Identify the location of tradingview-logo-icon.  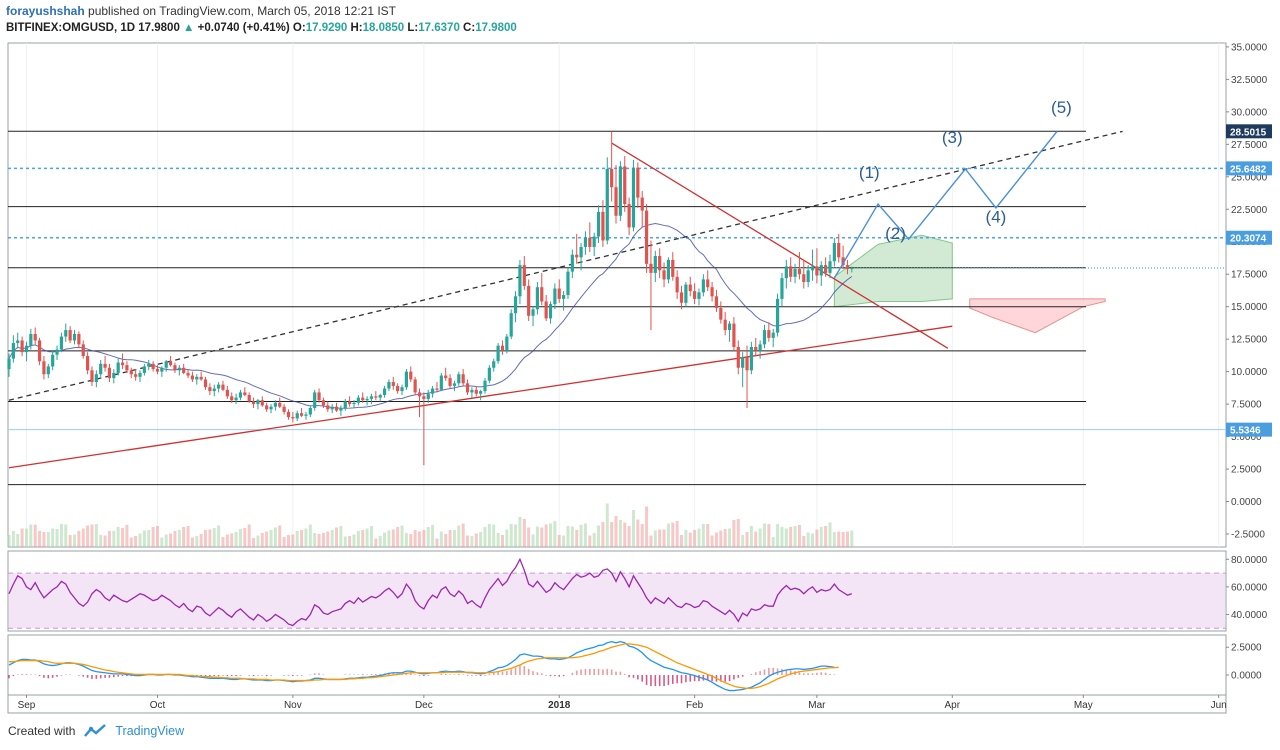
(95, 731).